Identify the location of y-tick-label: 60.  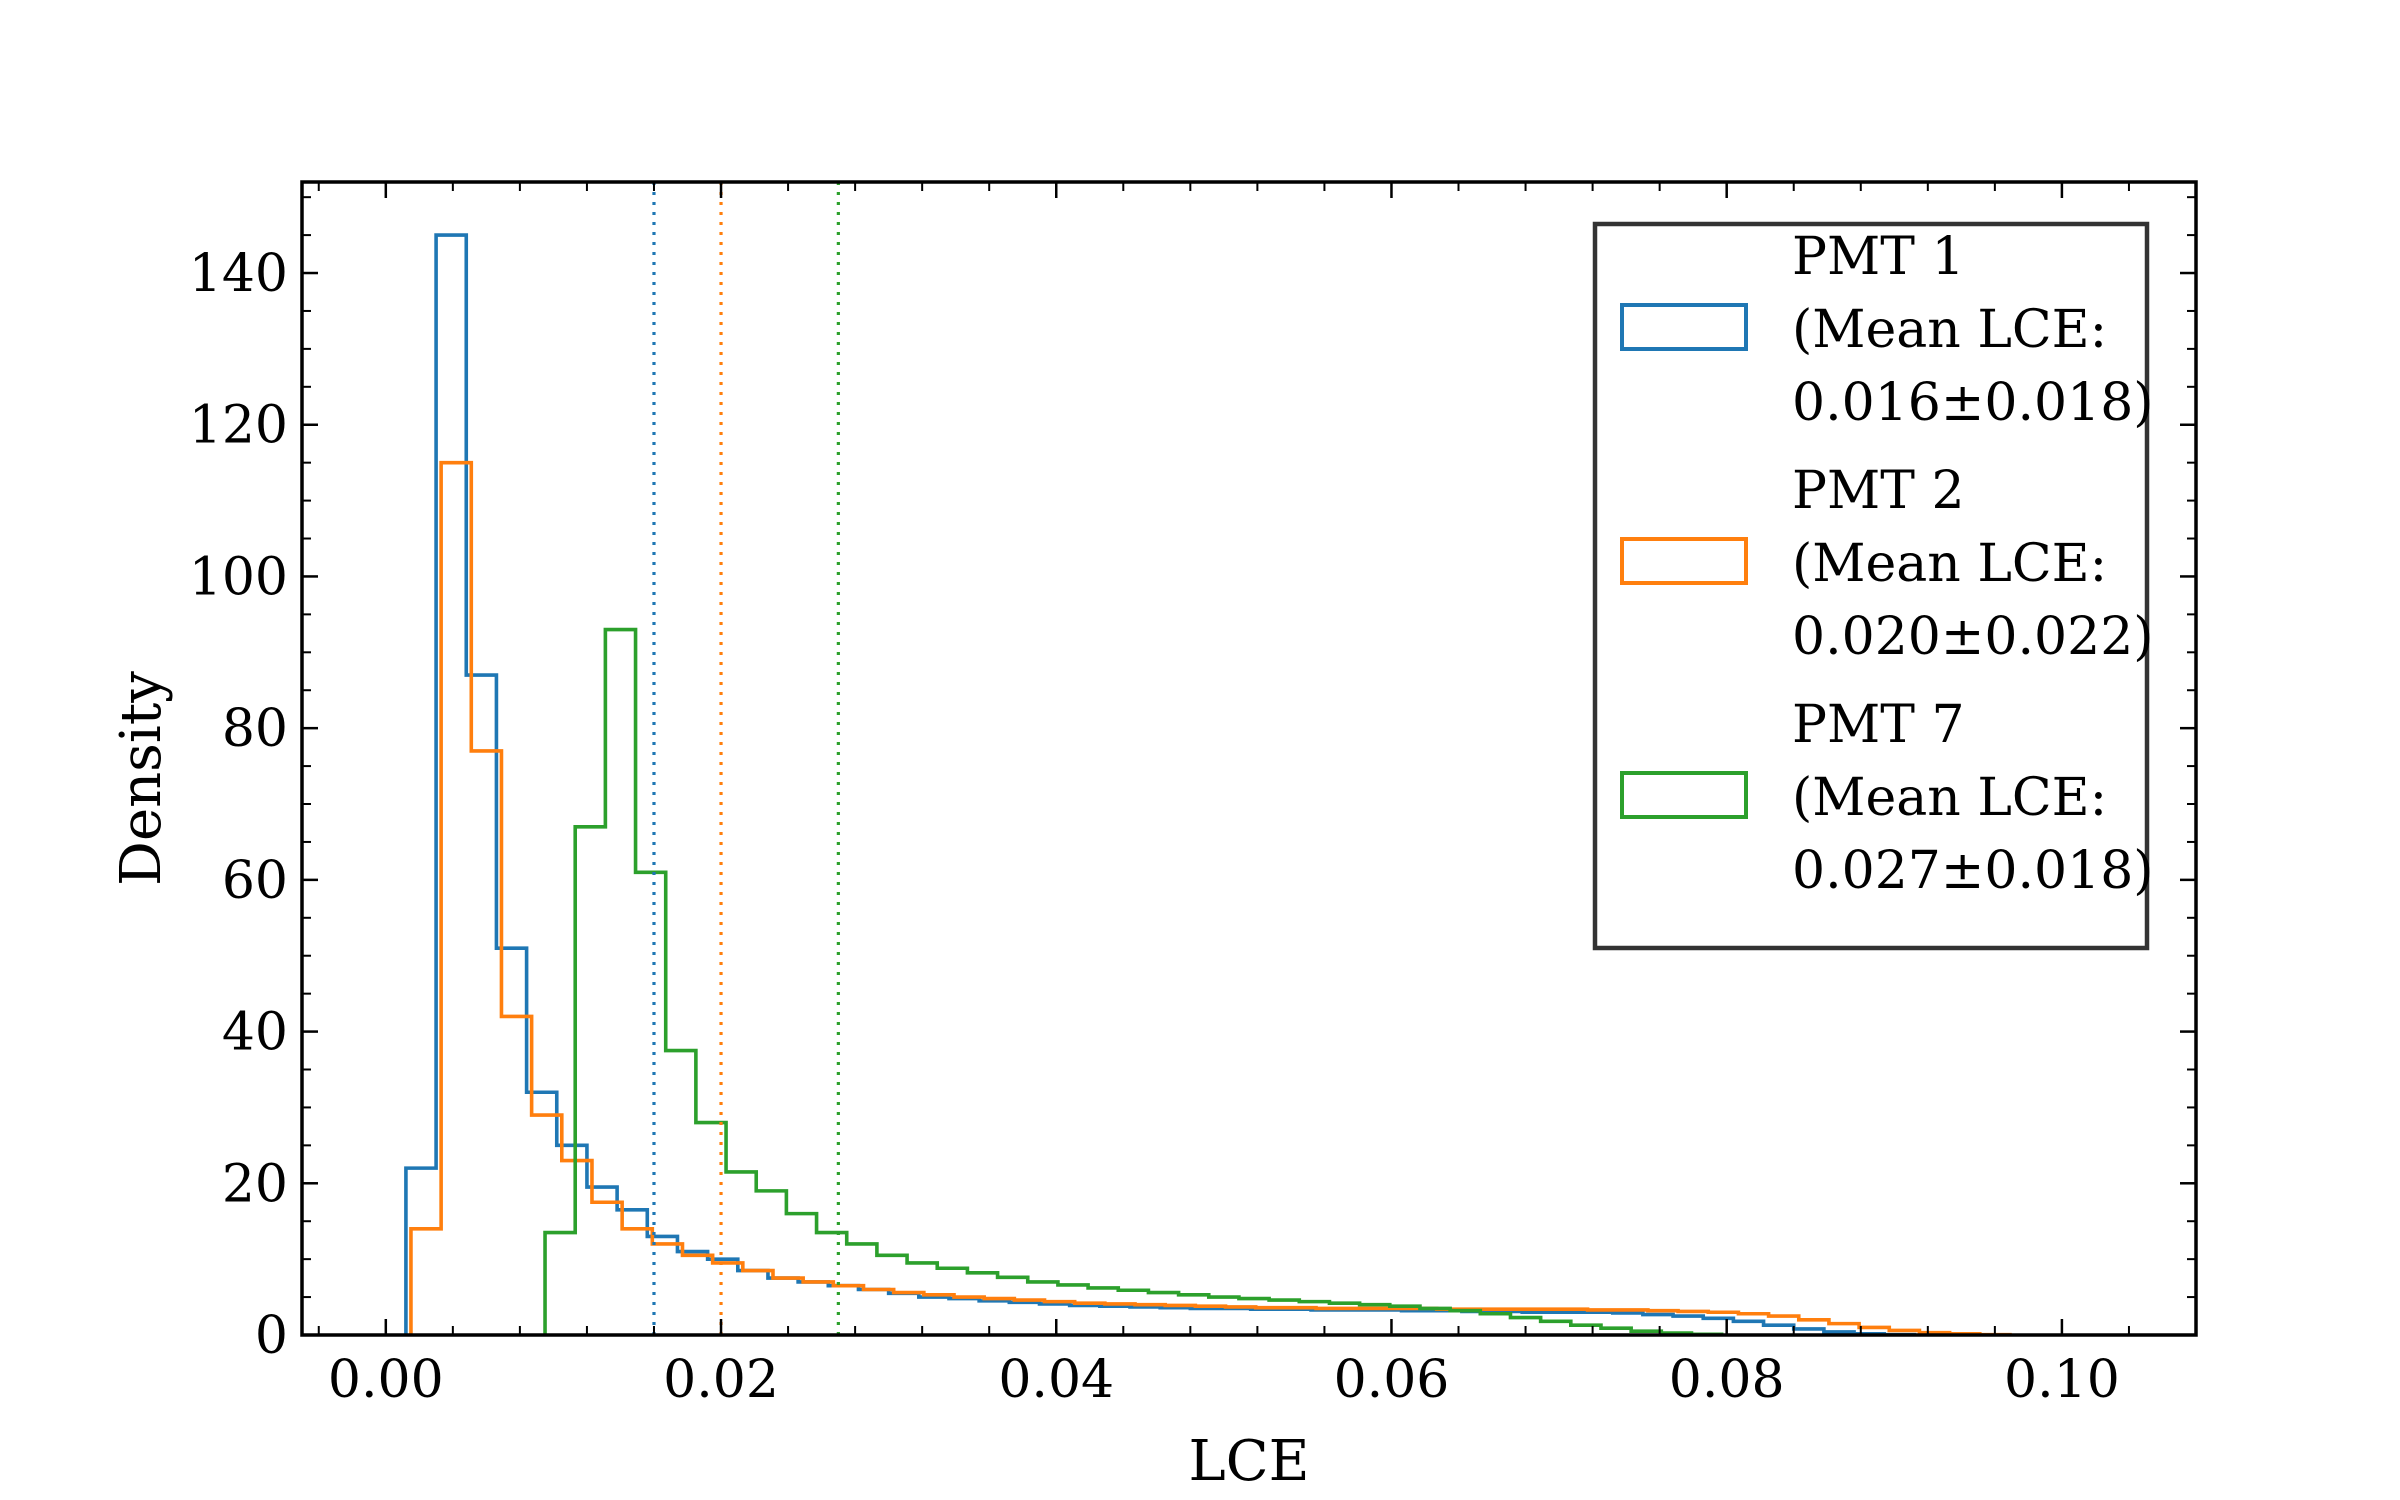
(255, 881).